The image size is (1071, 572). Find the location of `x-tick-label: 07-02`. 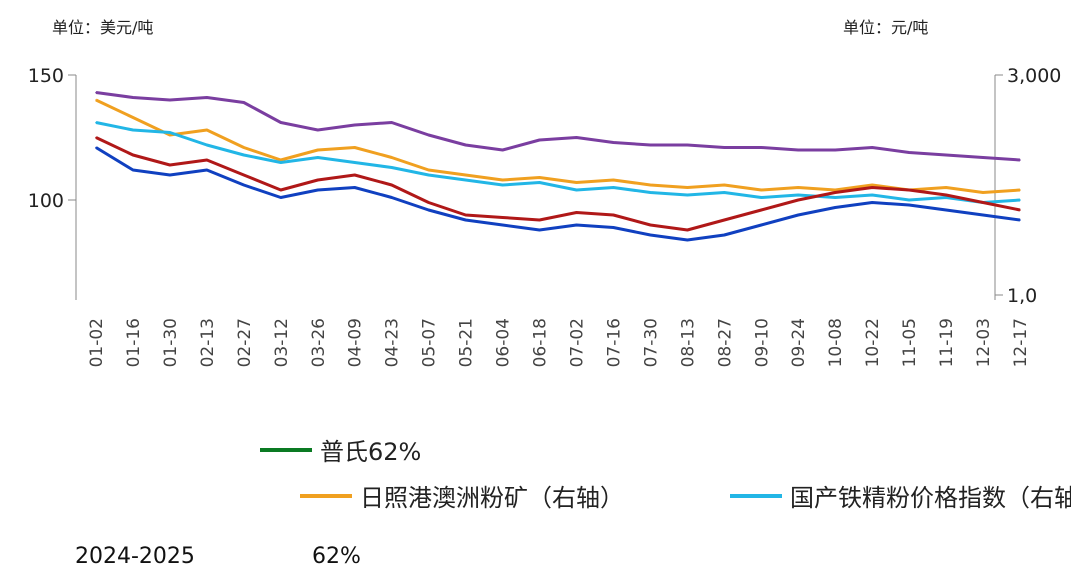

x-tick-label: 07-02 is located at coordinates (577, 342).